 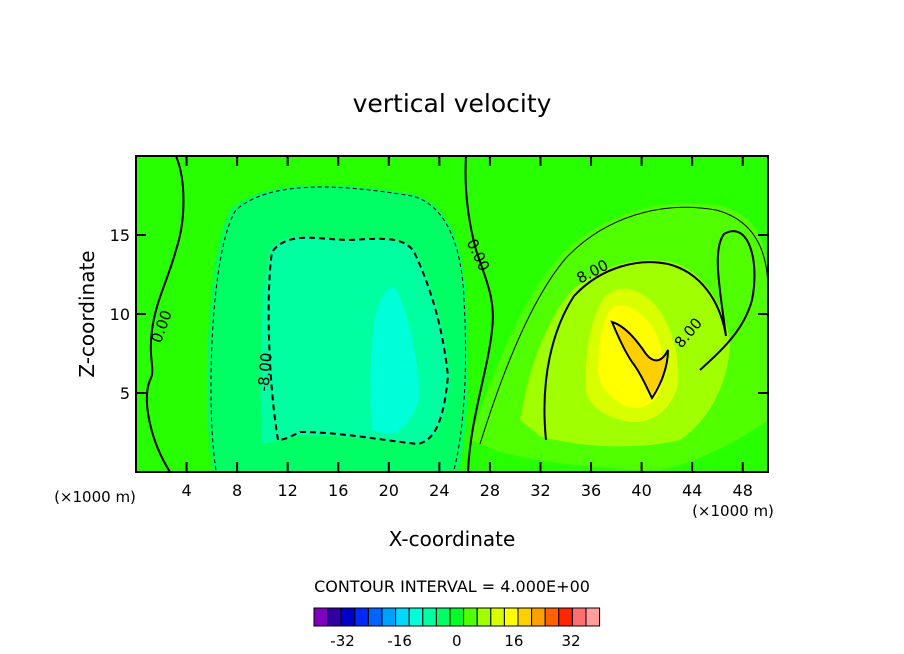 I want to click on contour-neg4, so click(x=338, y=328).